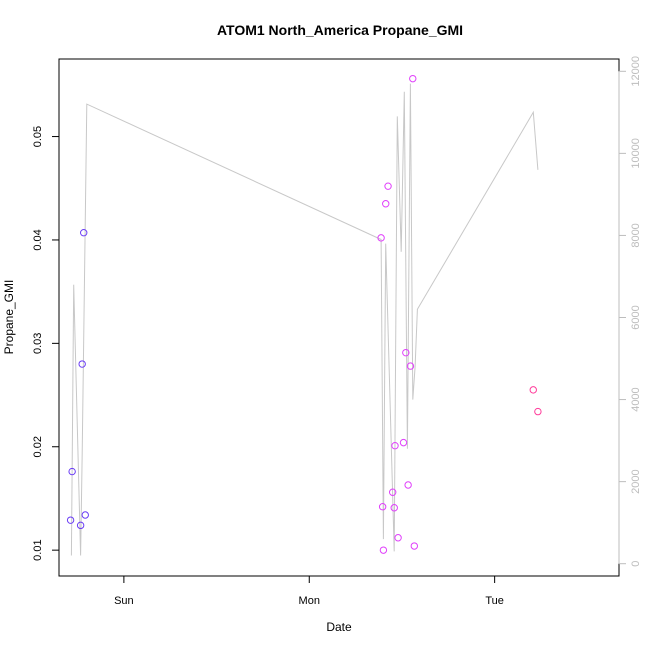  What do you see at coordinates (340, 30) in the screenshot?
I see `chart-title: ATOM1 North_America Propane_GMI` at bounding box center [340, 30].